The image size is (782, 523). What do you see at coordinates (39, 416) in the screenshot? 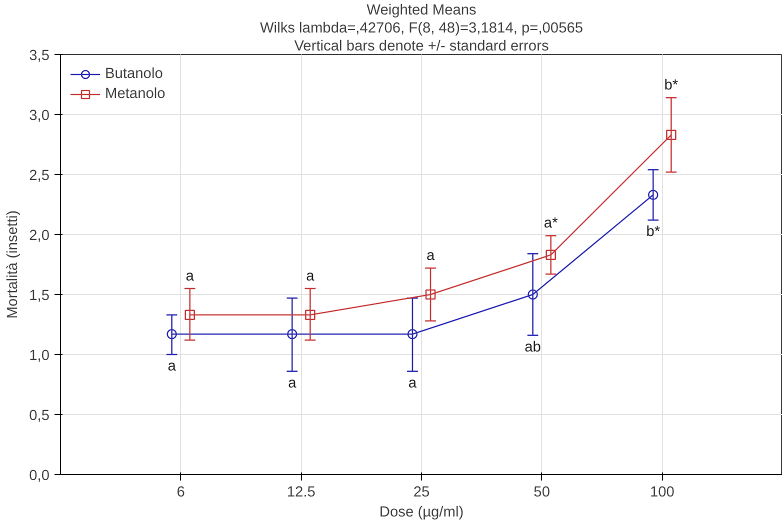
I see `y-tick-label: 0,5` at bounding box center [39, 416].